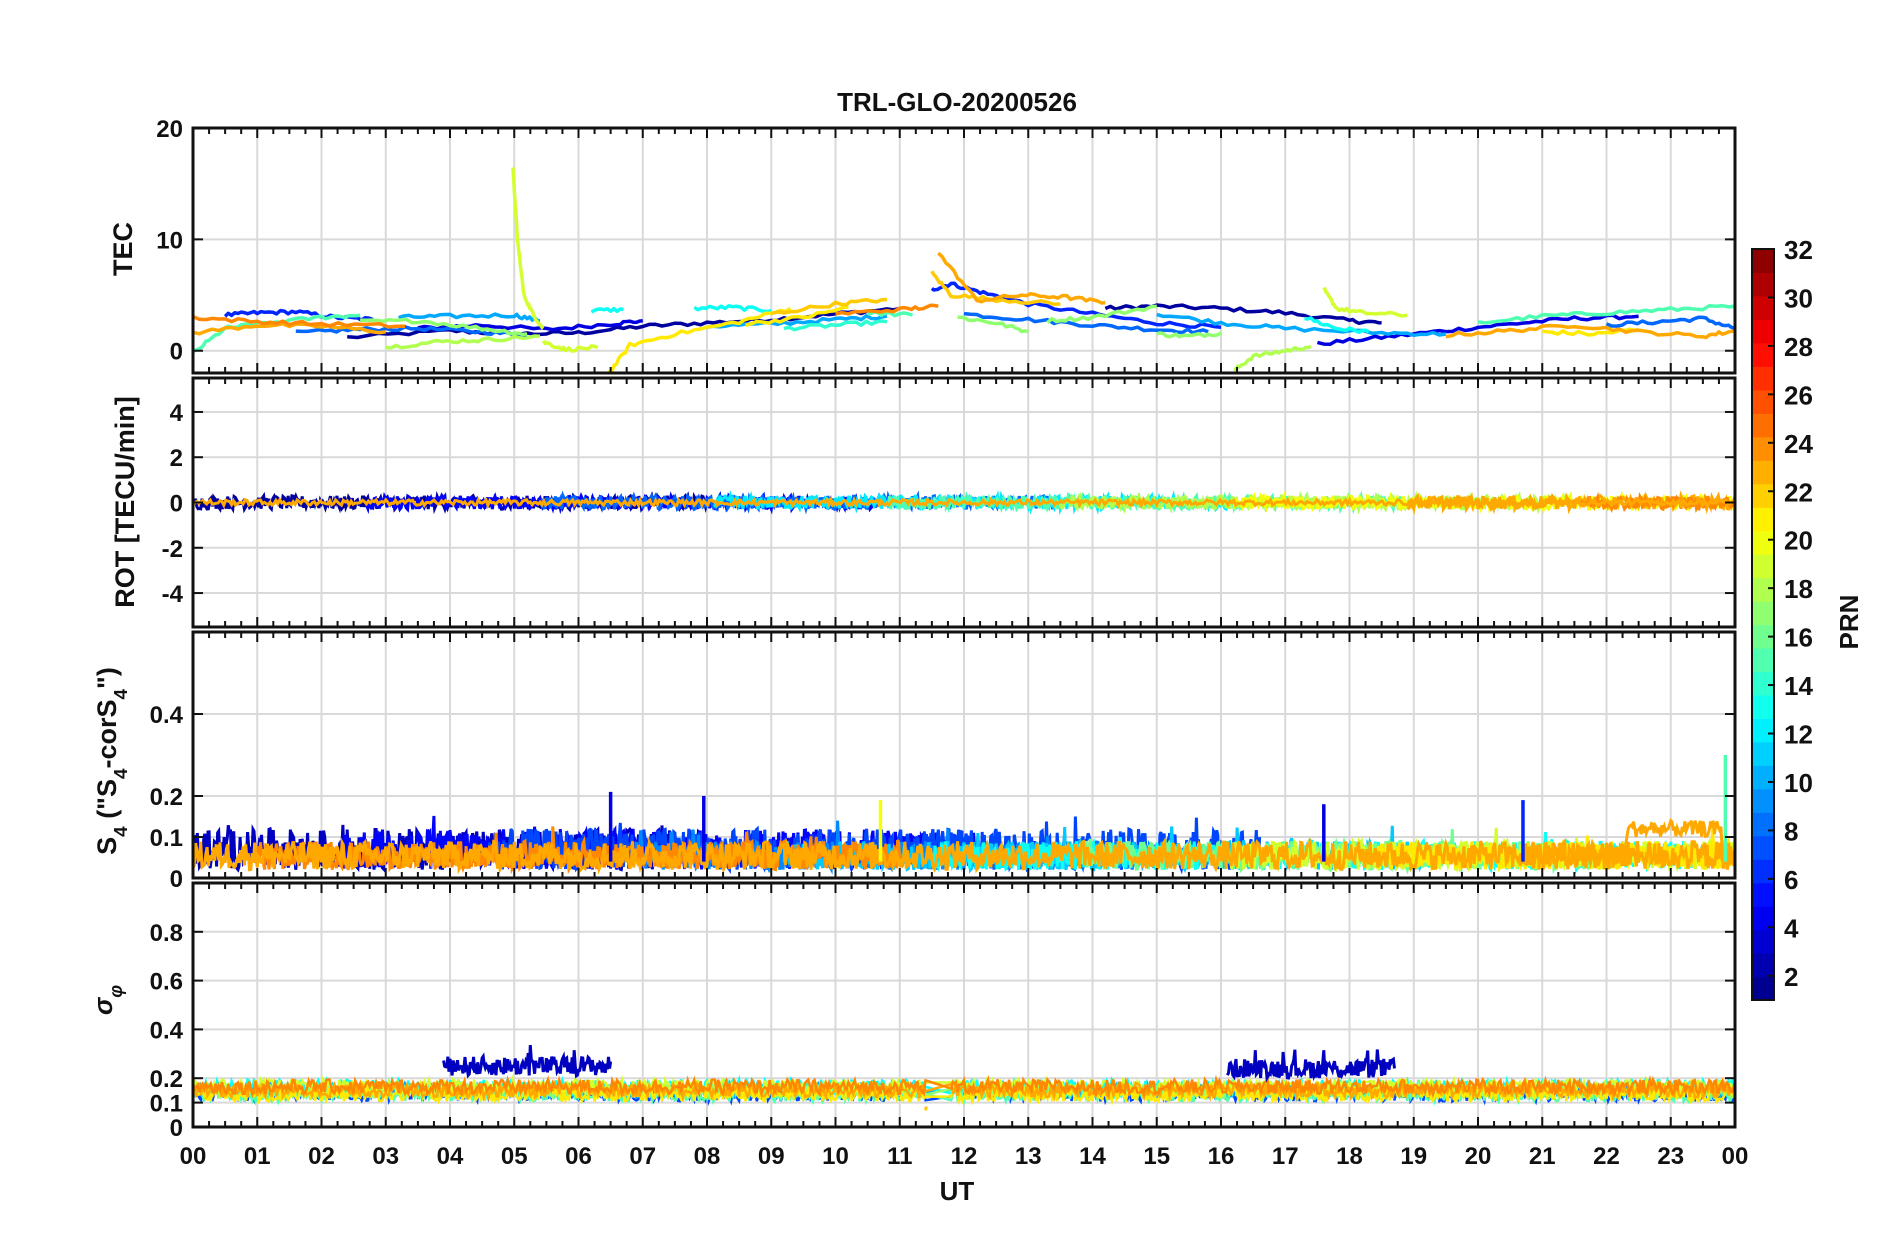  I want to click on x-tick-label: 23, so click(1670, 1156).